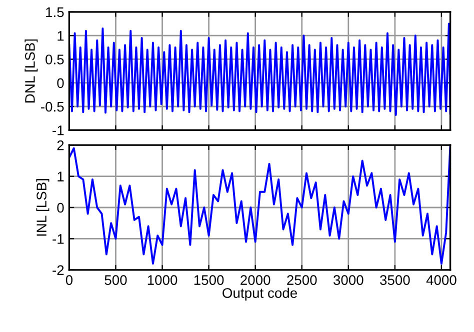 This screenshot has width=474, height=332. I want to click on y-tick-label: 0.5, so click(55, 59).